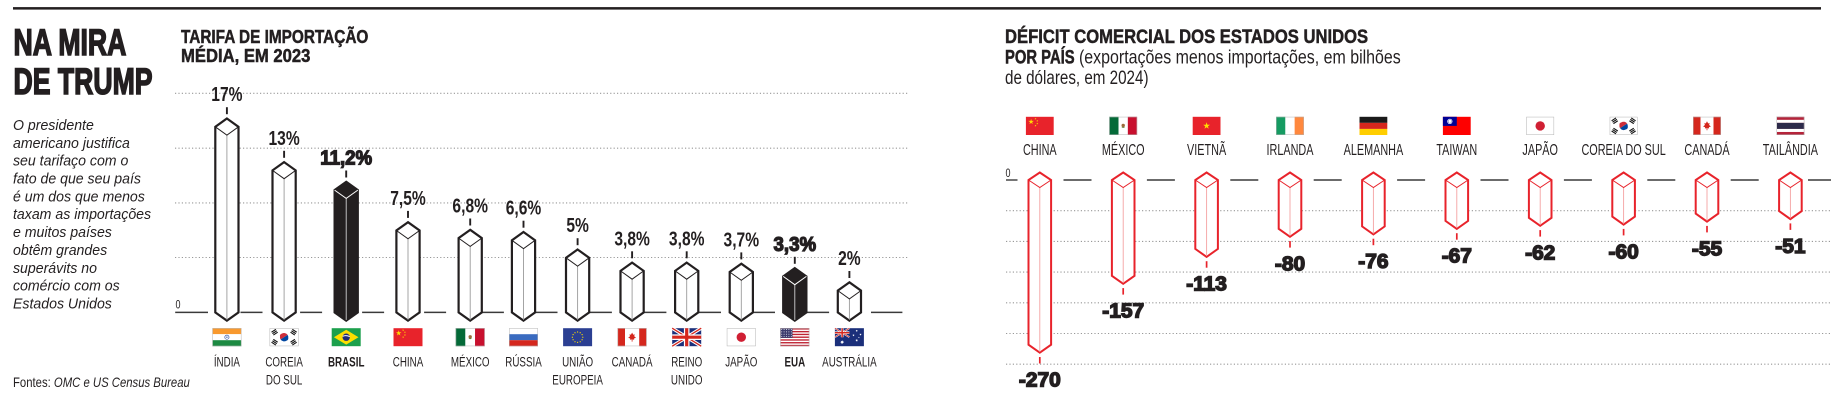 The height and width of the screenshot is (405, 1831). What do you see at coordinates (66, 286) in the screenshot?
I see `svg-text: comércio com os` at bounding box center [66, 286].